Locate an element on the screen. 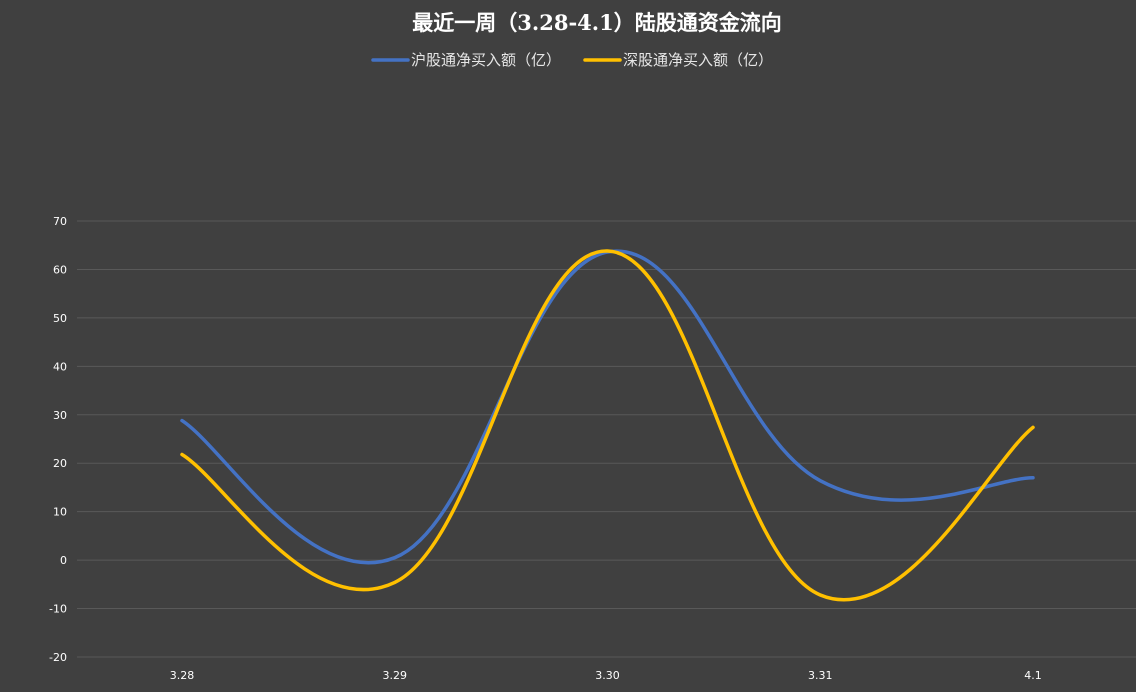 The width and height of the screenshot is (1136, 692). x-tick-label: 4.1 is located at coordinates (1033, 675).